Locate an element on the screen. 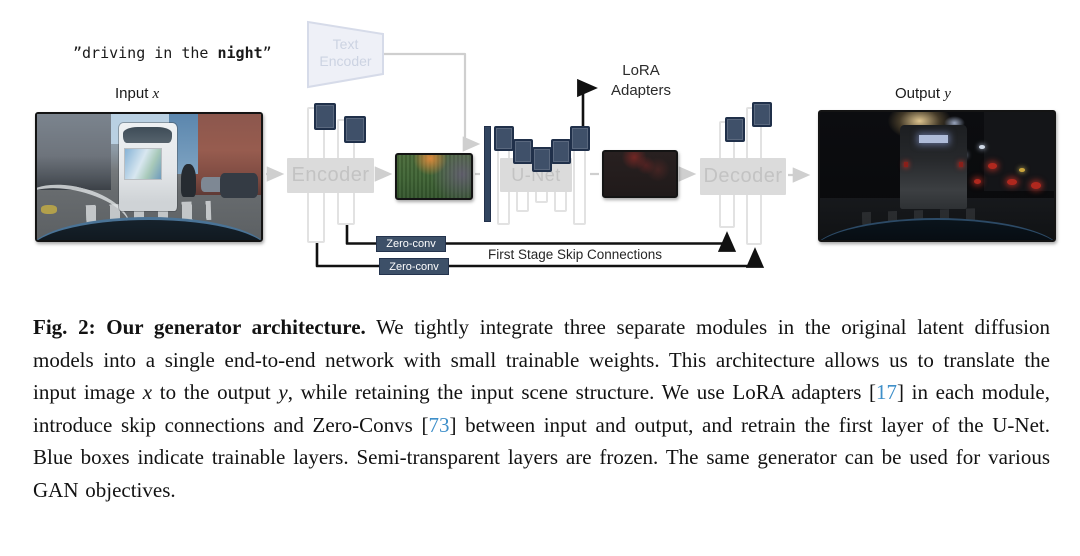 The width and height of the screenshot is (1080, 556). prompt-prefix: ”driving in the is located at coordinates (145, 53).